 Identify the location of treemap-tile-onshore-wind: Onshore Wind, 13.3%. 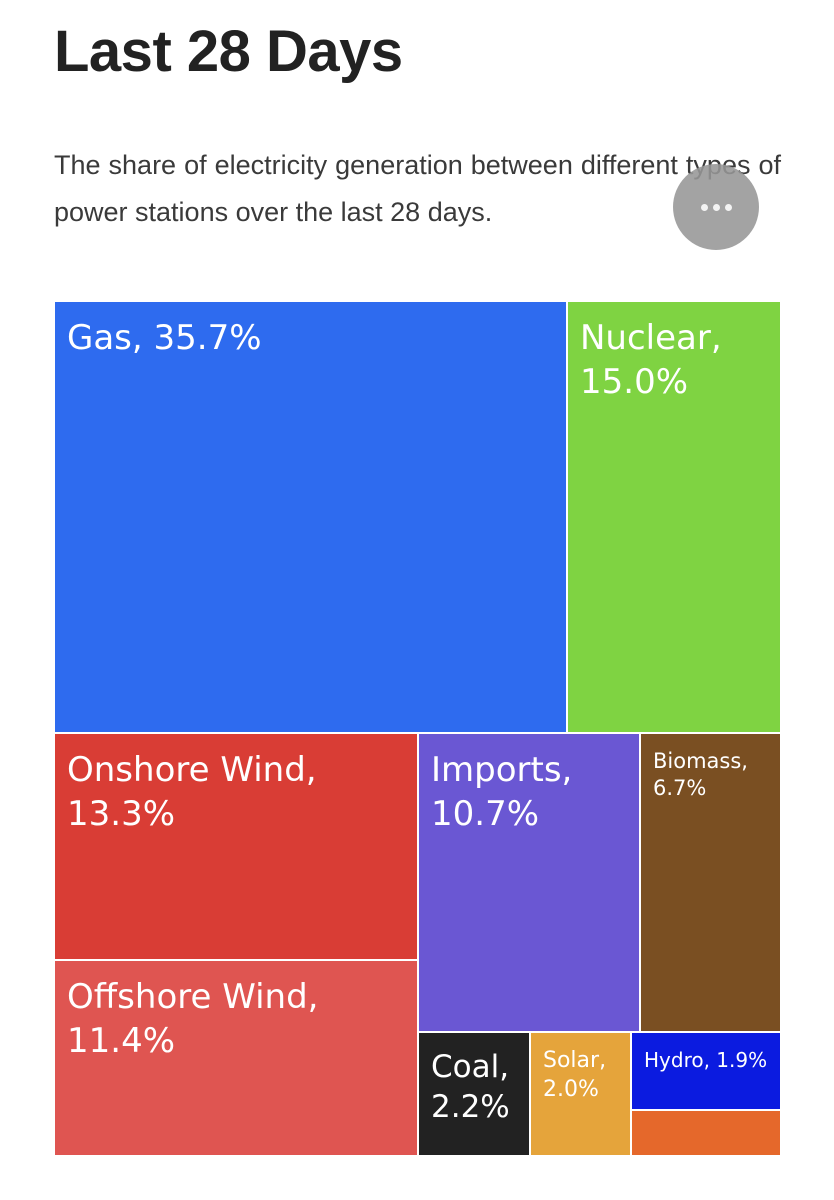
(236, 846).